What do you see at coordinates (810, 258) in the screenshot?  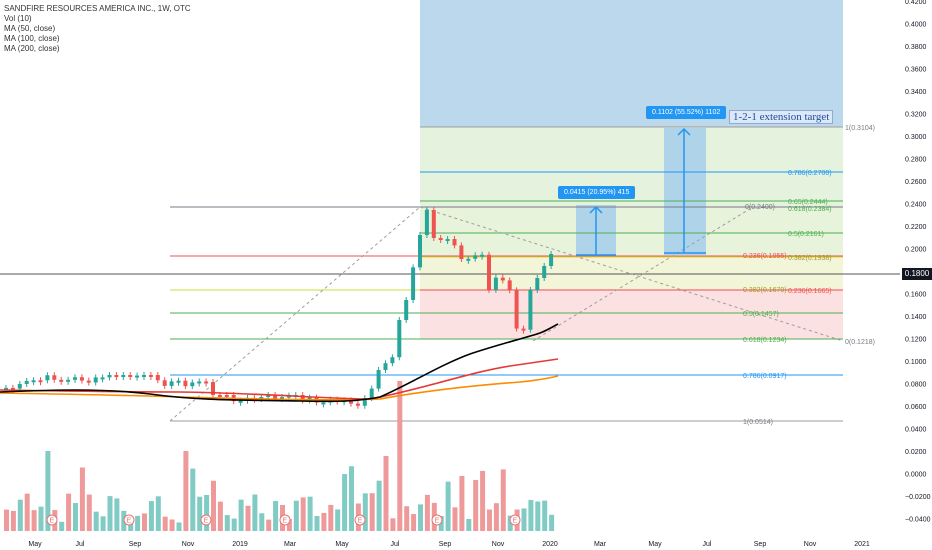 I see `fib-ext-label: 0.382(0.1938)` at bounding box center [810, 258].